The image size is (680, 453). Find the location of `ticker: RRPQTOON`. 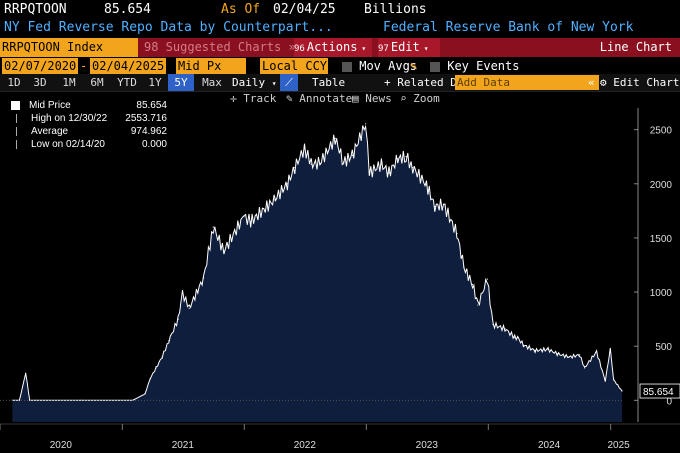

ticker: RRPQTOON is located at coordinates (35, 9).